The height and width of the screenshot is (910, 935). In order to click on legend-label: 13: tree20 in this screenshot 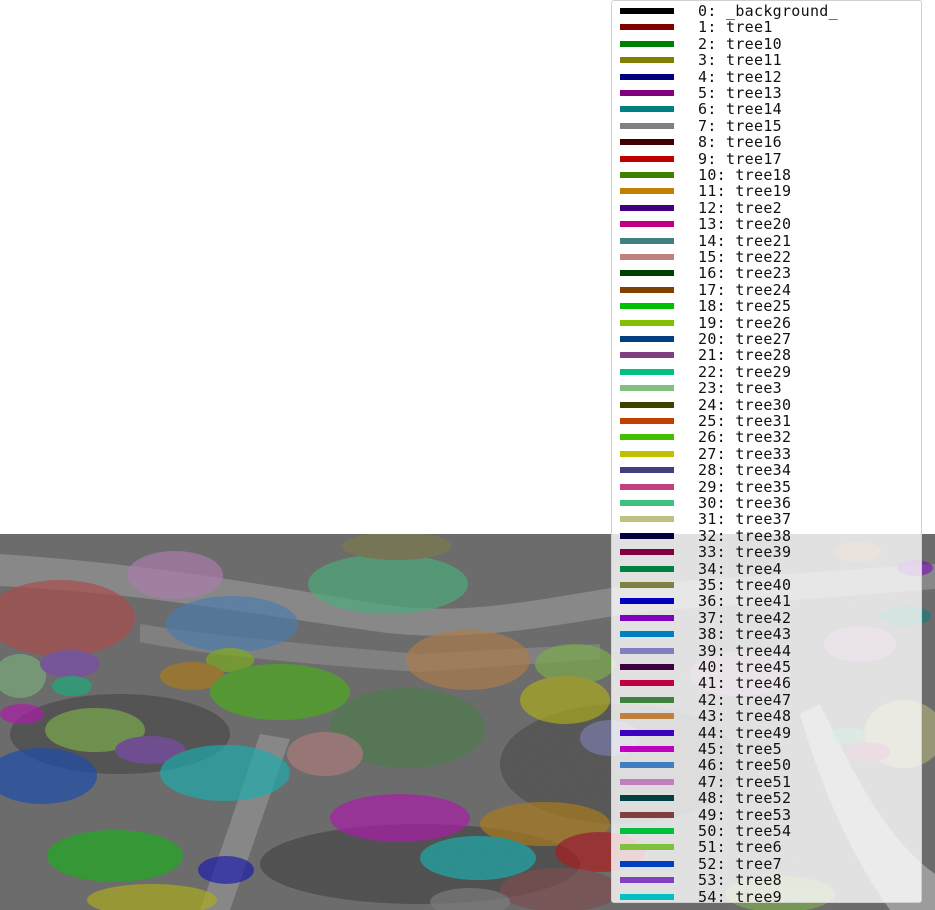, I will do `click(745, 224)`.